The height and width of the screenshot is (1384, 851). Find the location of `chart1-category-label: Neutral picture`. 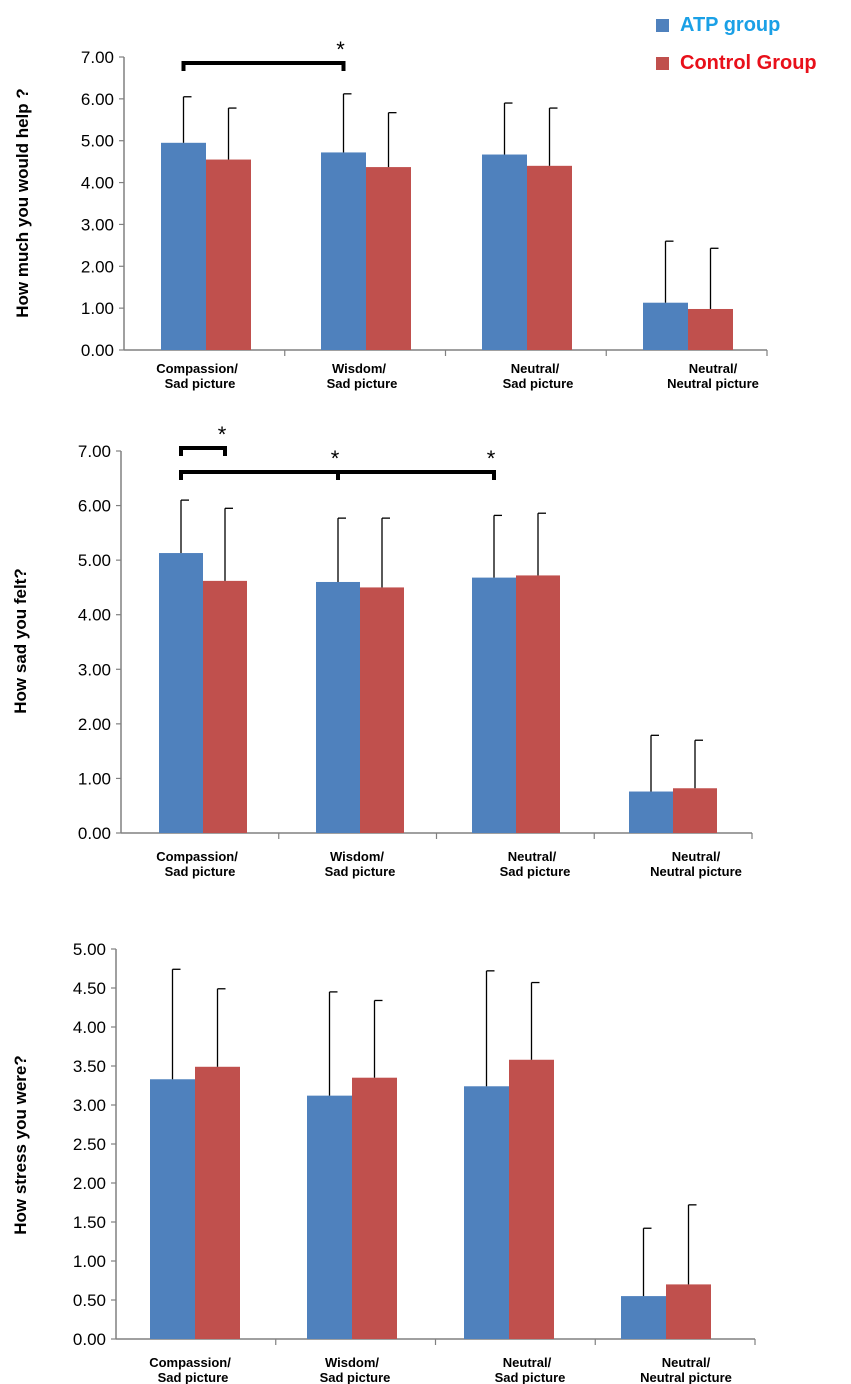

chart1-category-label: Neutral picture is located at coordinates (713, 383).